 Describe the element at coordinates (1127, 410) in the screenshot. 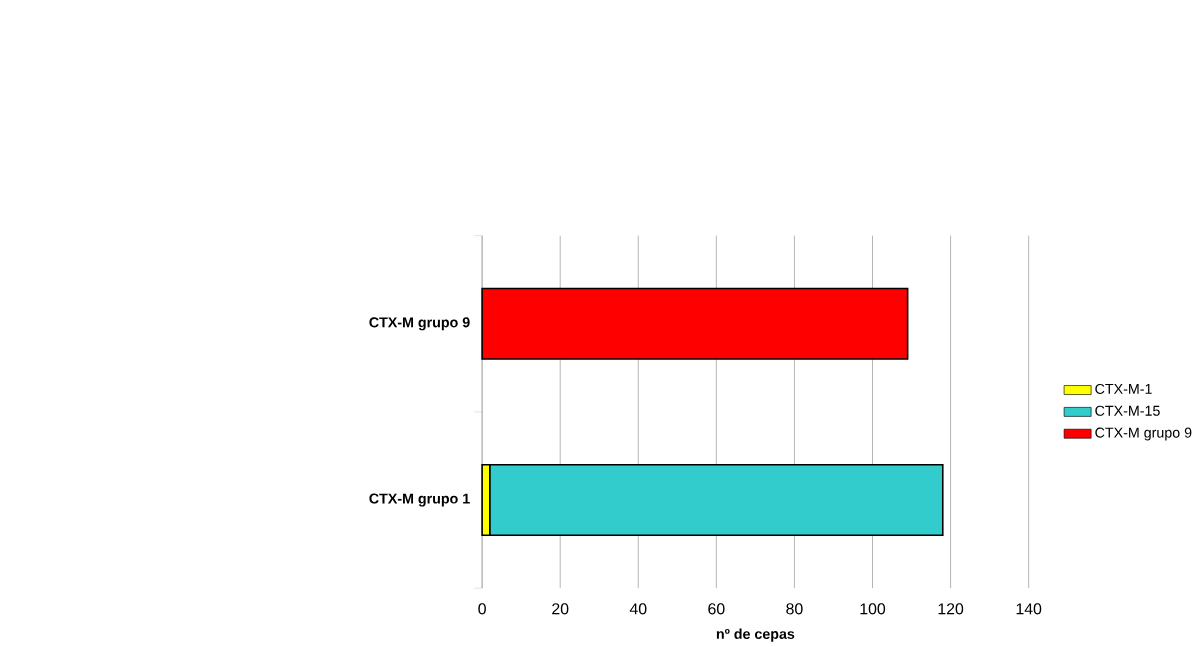

I see `legend-label: CTX-M-15` at that location.